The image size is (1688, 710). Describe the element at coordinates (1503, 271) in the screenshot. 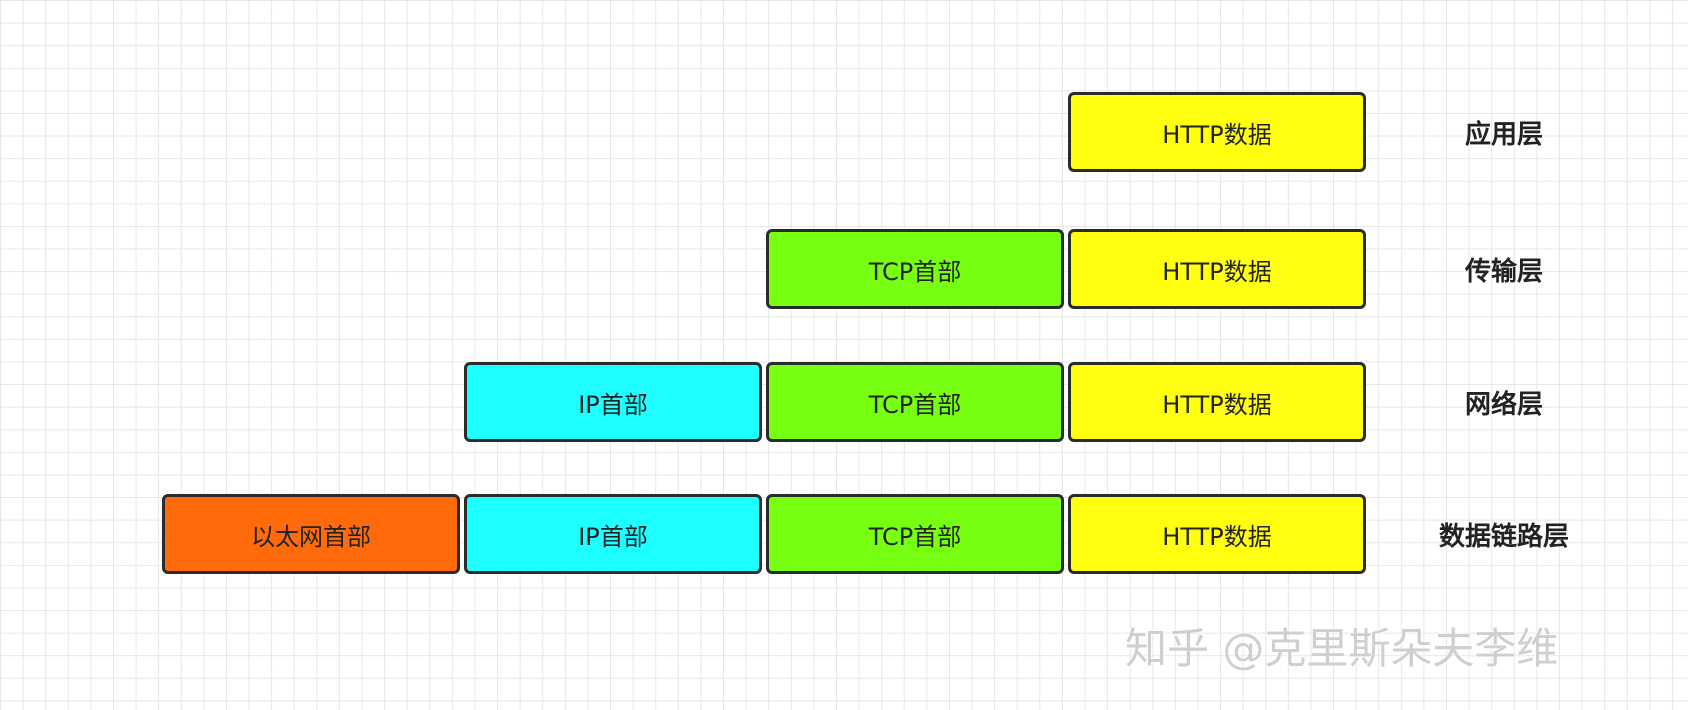

I see `layer-label: 传输层` at that location.